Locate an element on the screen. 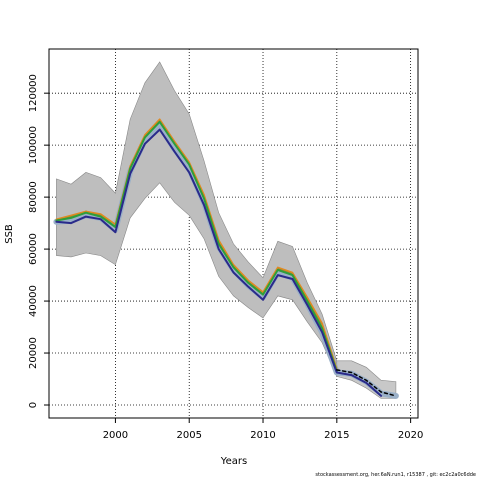 The height and width of the screenshot is (480, 480). y-tick-label: 60000 is located at coordinates (33, 249).